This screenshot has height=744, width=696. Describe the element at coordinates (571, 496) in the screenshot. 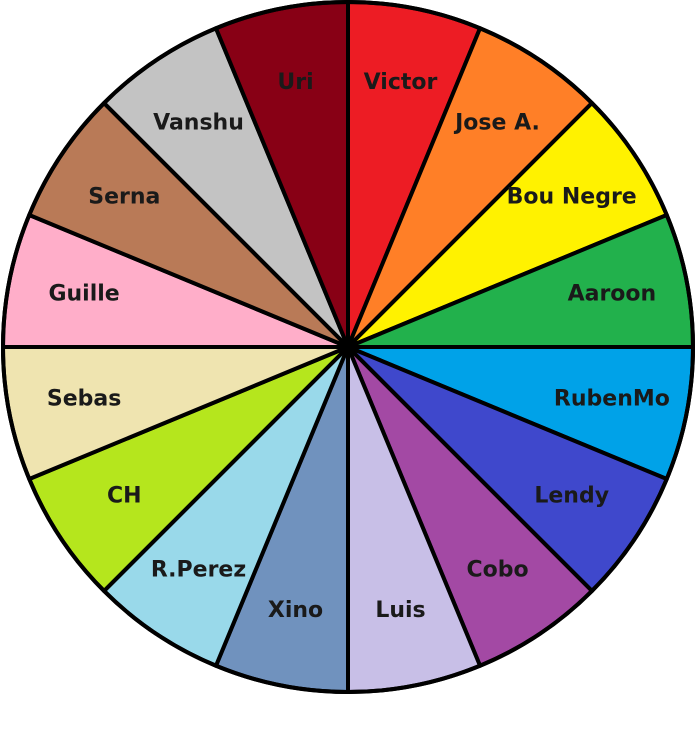

I see `wheel-slice-label: Lendy` at that location.